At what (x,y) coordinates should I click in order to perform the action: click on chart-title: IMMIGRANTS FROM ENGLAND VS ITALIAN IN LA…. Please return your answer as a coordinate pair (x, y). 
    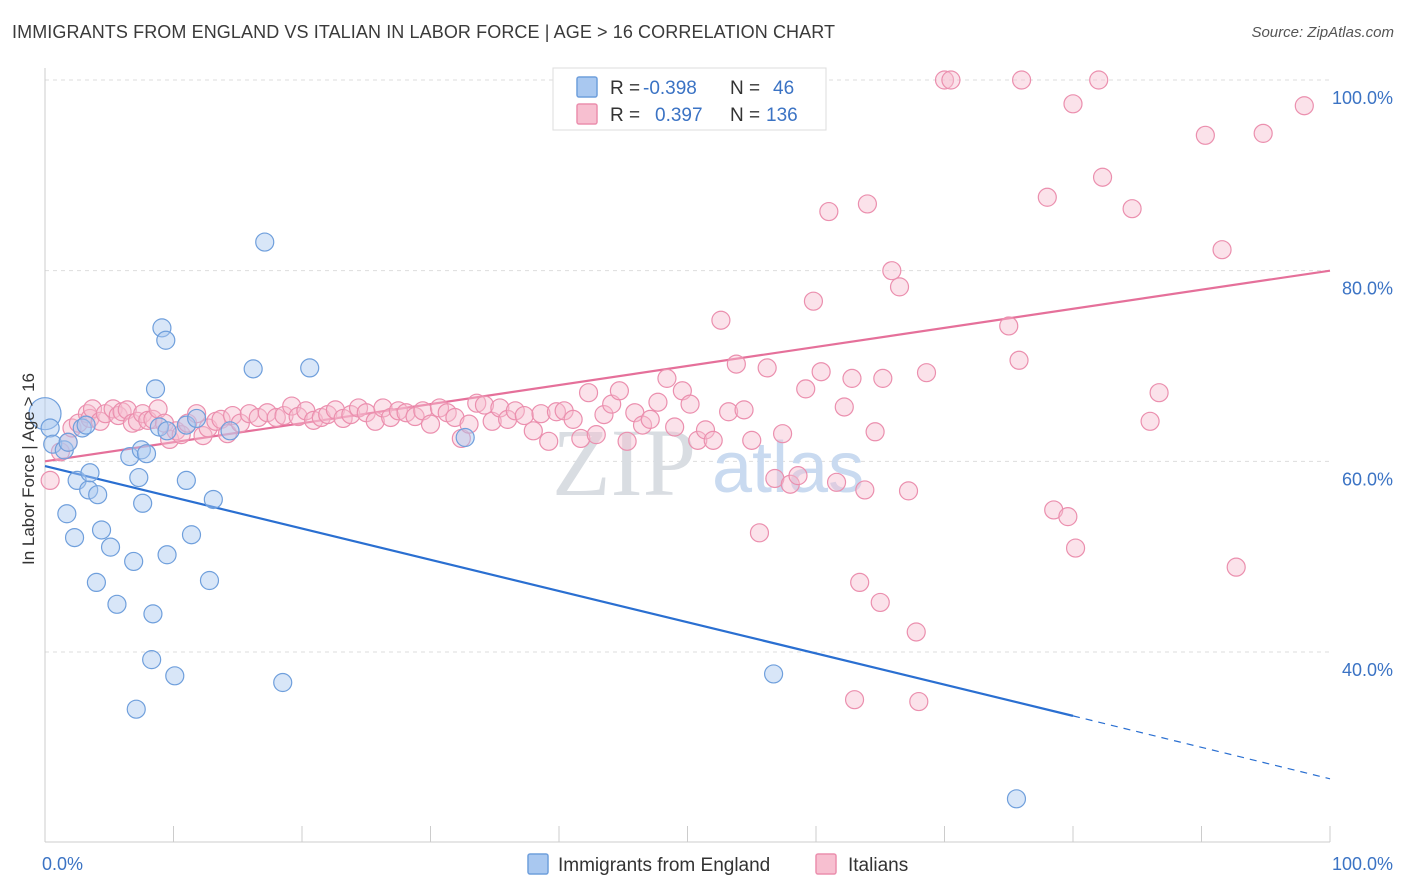
    Looking at the image, I should click on (424, 32).